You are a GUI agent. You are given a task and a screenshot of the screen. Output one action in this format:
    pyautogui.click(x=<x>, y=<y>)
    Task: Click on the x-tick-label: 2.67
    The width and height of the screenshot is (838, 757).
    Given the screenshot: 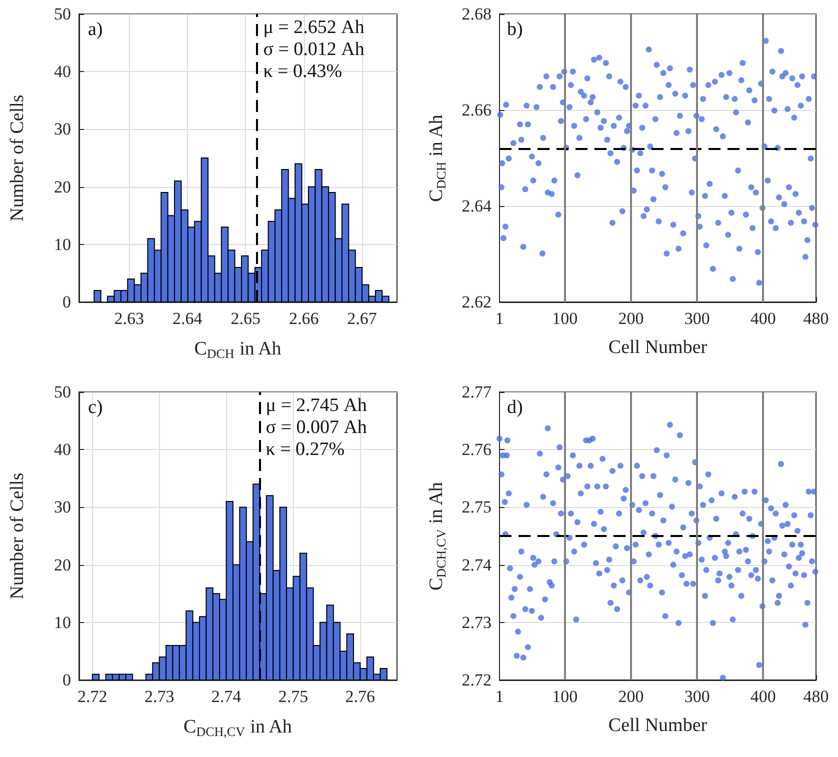 What is the action you would take?
    pyautogui.click(x=362, y=318)
    